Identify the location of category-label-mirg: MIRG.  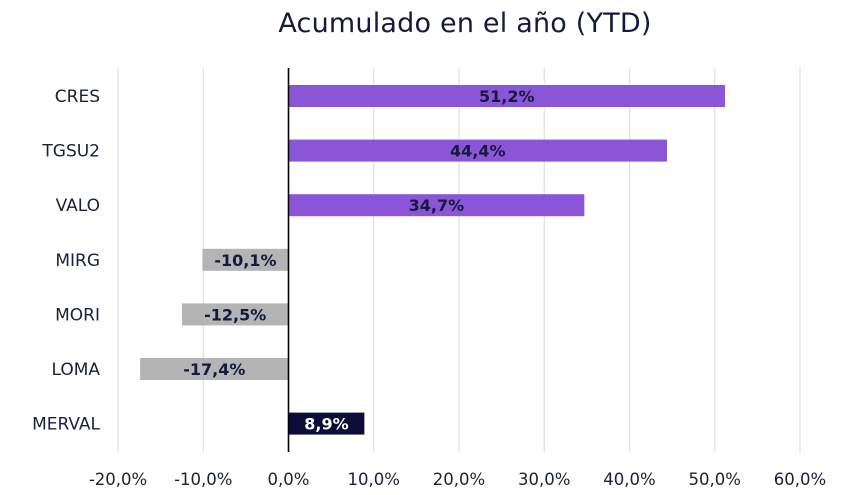
(77, 261).